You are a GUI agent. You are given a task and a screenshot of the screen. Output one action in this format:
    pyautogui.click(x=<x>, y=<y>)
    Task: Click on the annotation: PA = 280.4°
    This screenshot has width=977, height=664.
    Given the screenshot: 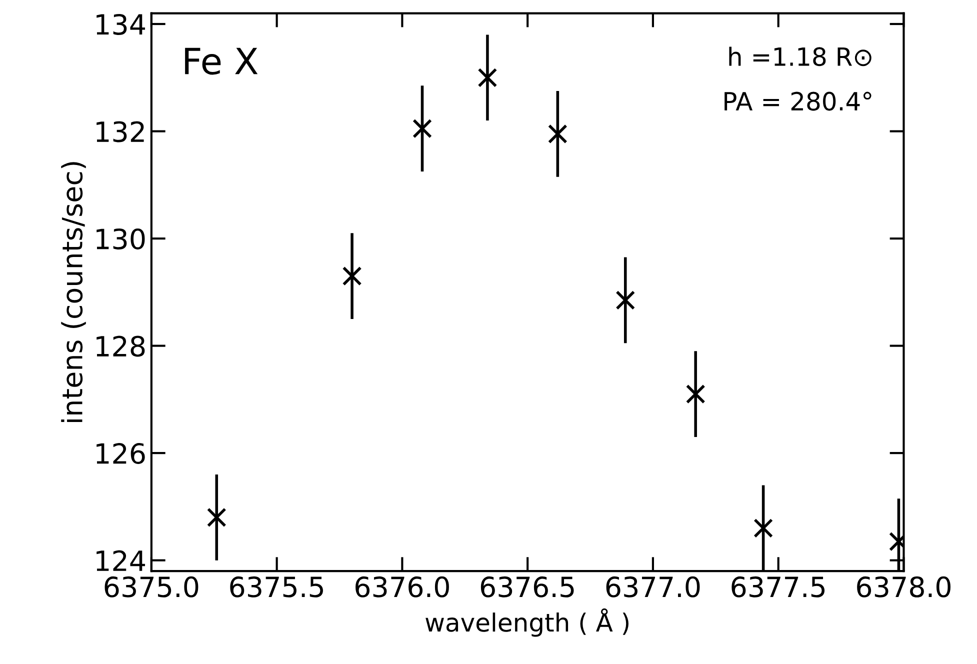 What is the action you would take?
    pyautogui.click(x=798, y=101)
    